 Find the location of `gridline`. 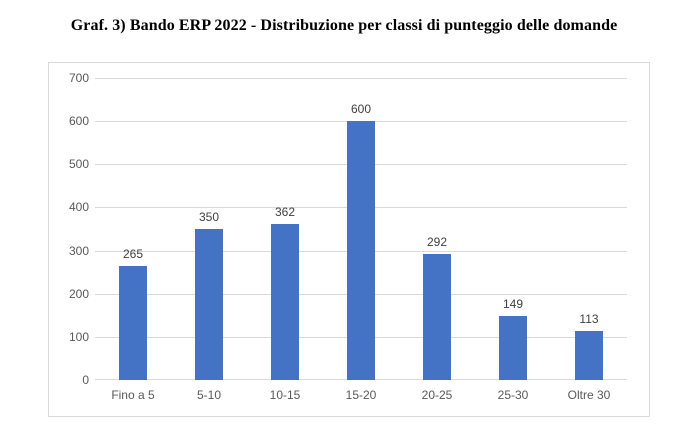

gridline is located at coordinates (361, 78).